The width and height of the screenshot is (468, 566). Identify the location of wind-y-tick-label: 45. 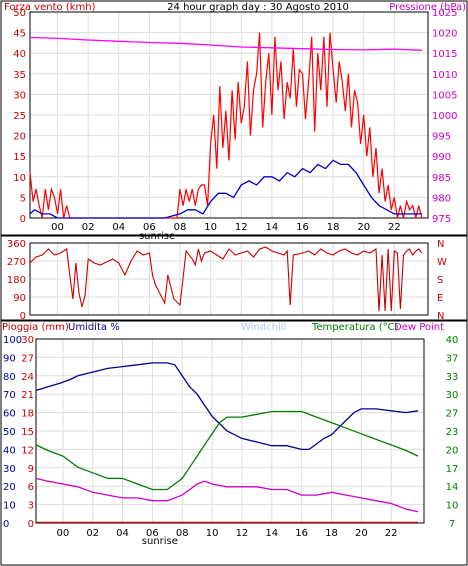
(19, 34).